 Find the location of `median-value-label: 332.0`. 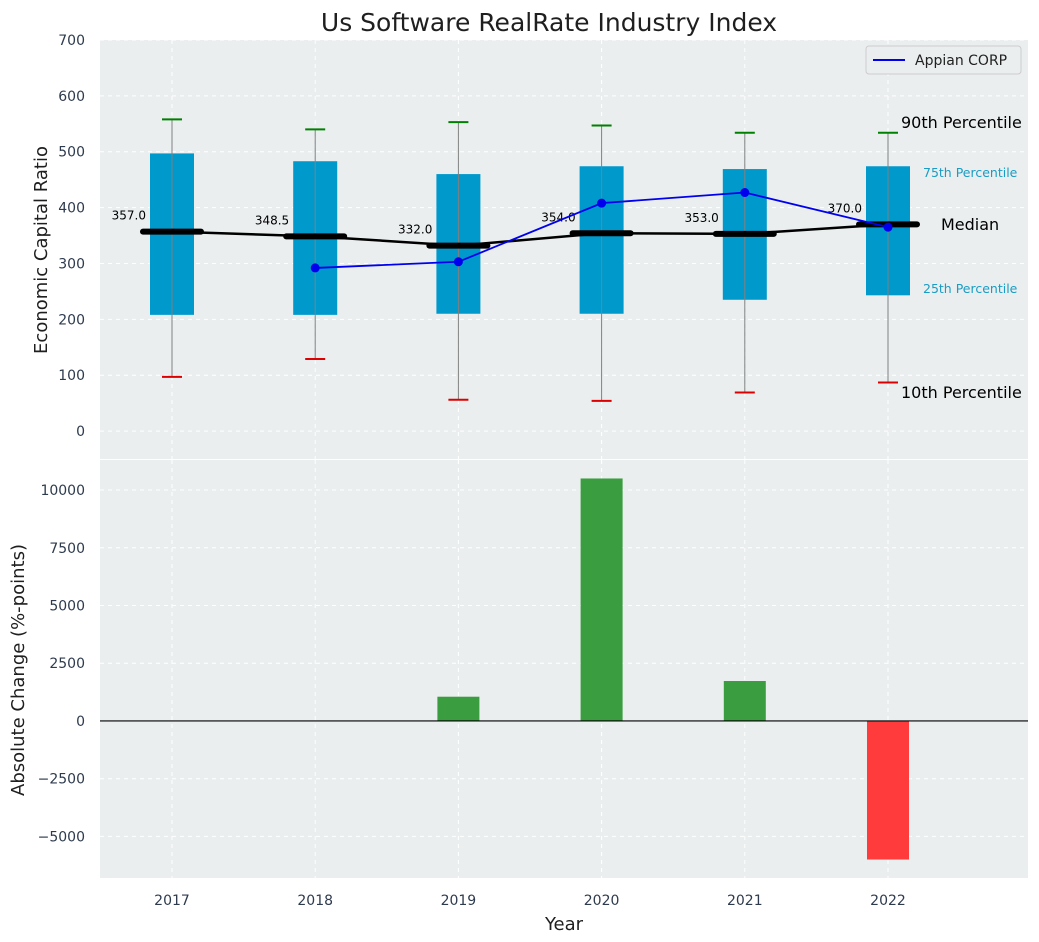

median-value-label: 332.0 is located at coordinates (415, 230).